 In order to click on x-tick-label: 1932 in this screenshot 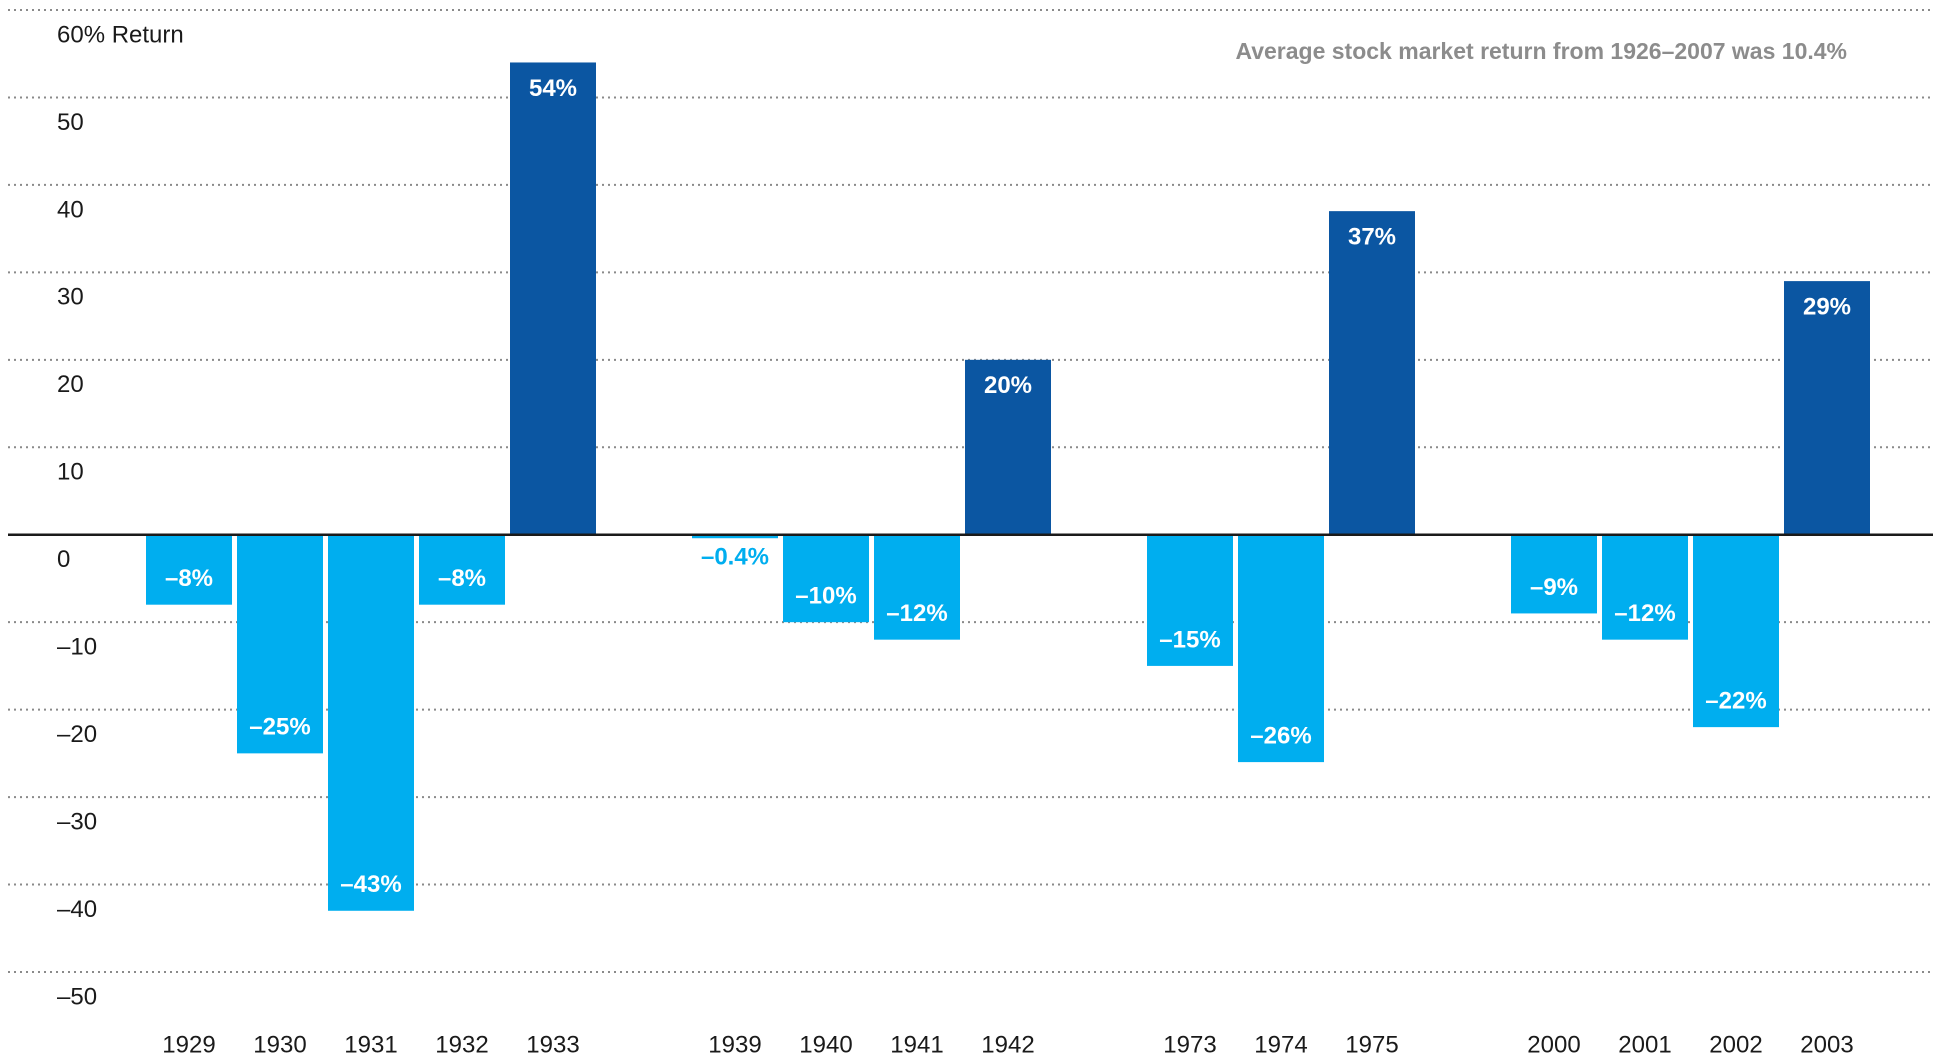, I will do `click(461, 1044)`.